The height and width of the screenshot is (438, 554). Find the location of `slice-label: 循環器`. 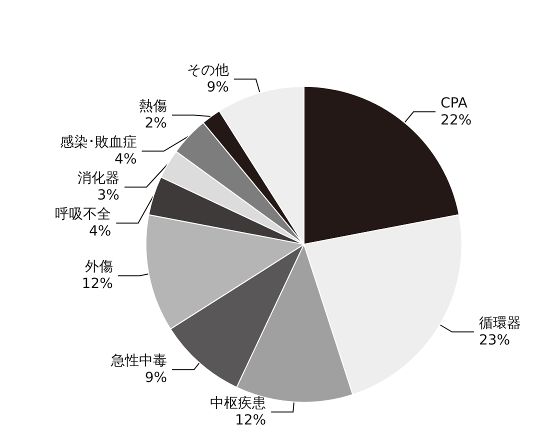

slice-label: 循環器 is located at coordinates (499, 323).